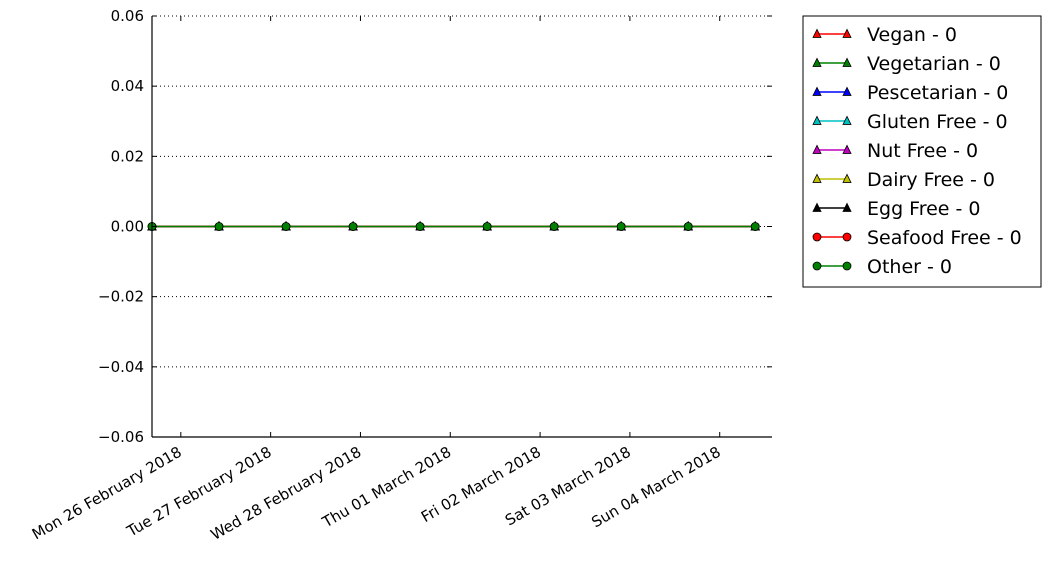 This screenshot has width=1050, height=561. Describe the element at coordinates (909, 267) in the screenshot. I see `legend-label: Other - 0` at that location.